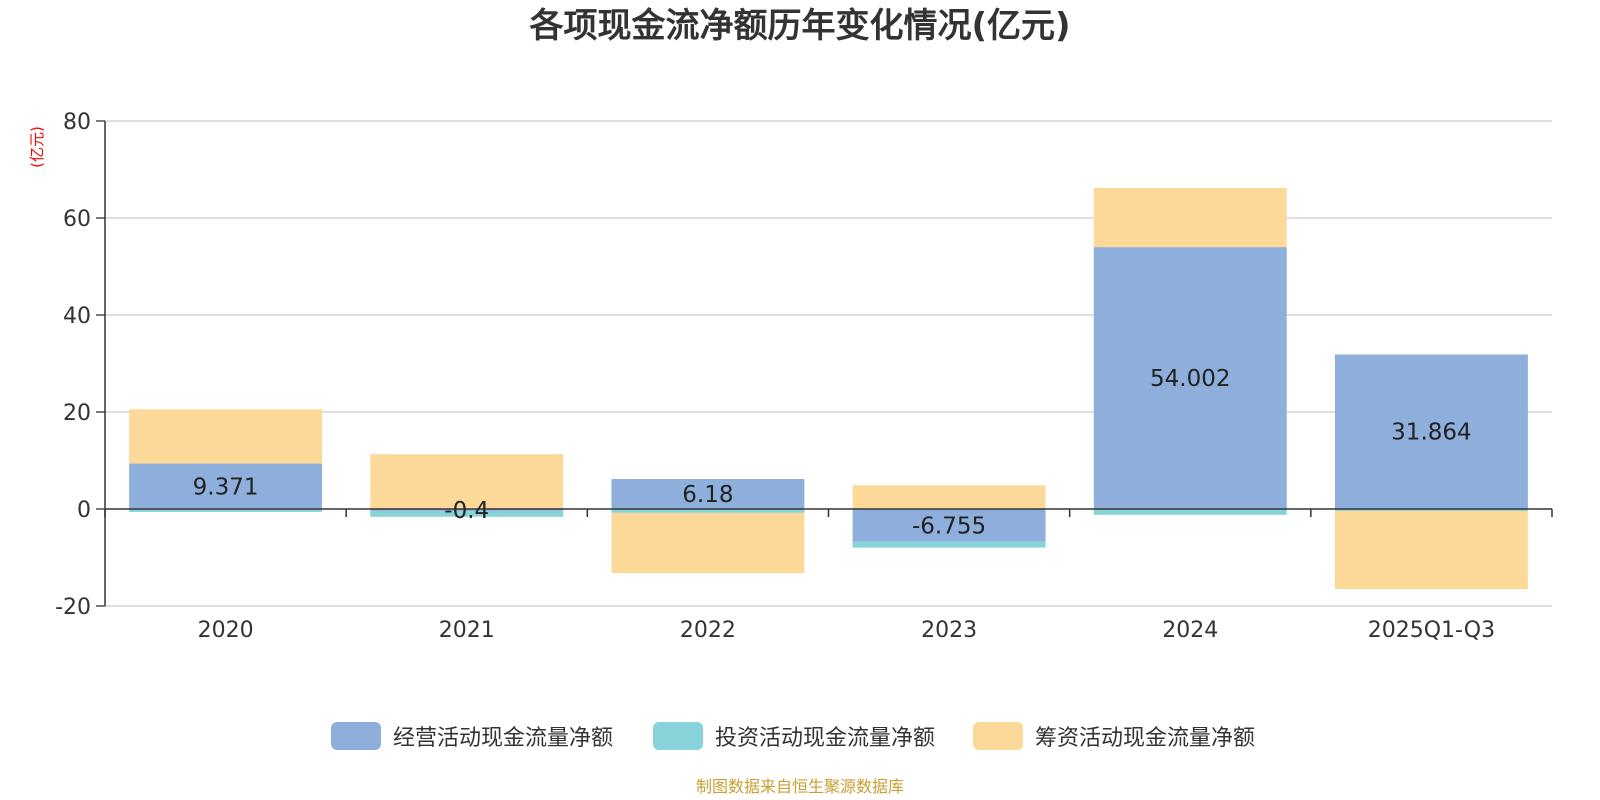 This screenshot has width=1600, height=800. I want to click on bar-value-label: 9.371, so click(226, 487).